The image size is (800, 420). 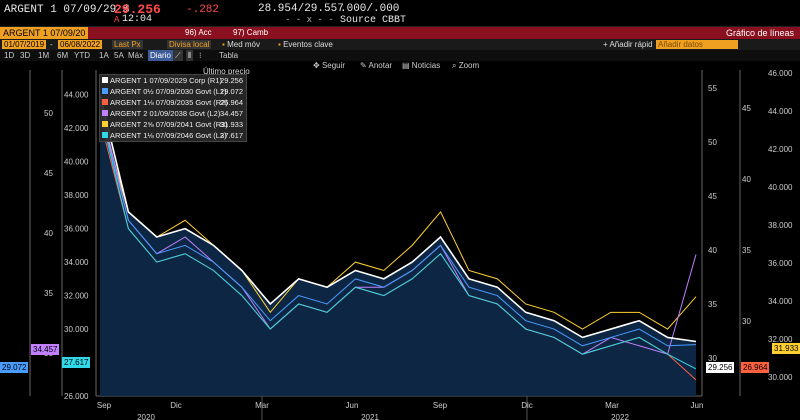 What do you see at coordinates (9, 55) in the screenshot?
I see `period-1d: 1D` at bounding box center [9, 55].